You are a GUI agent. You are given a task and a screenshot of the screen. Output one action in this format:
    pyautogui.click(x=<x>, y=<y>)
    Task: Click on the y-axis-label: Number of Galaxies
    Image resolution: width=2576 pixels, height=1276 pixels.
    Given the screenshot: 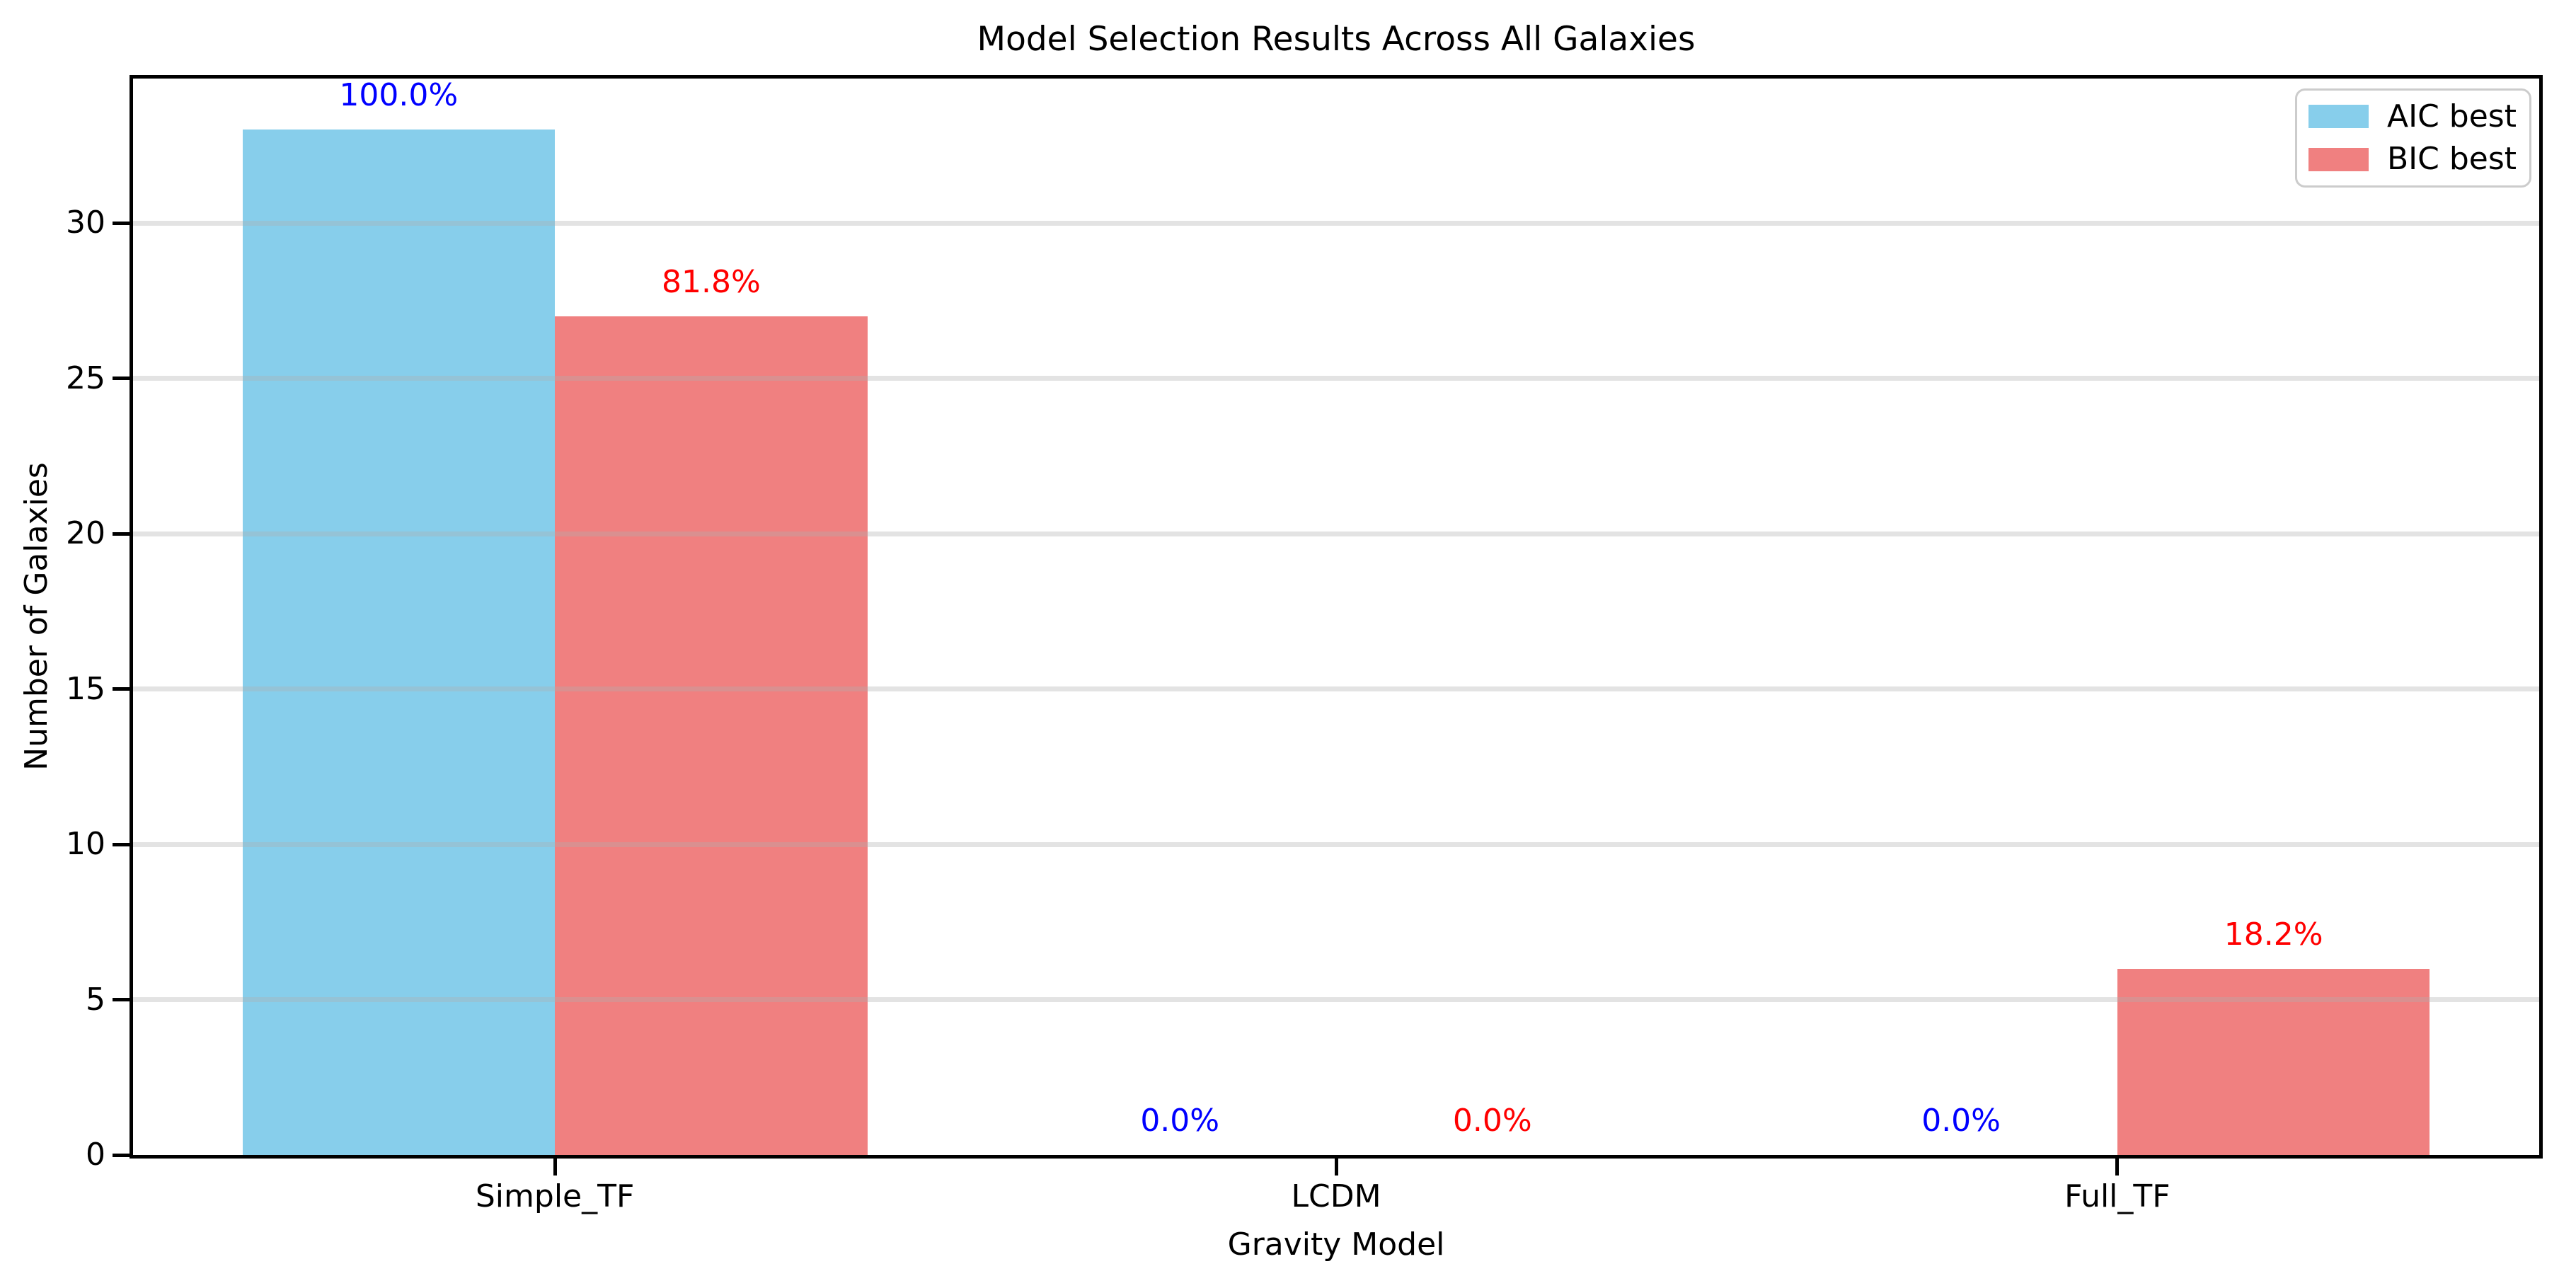 What is the action you would take?
    pyautogui.click(x=36, y=616)
    